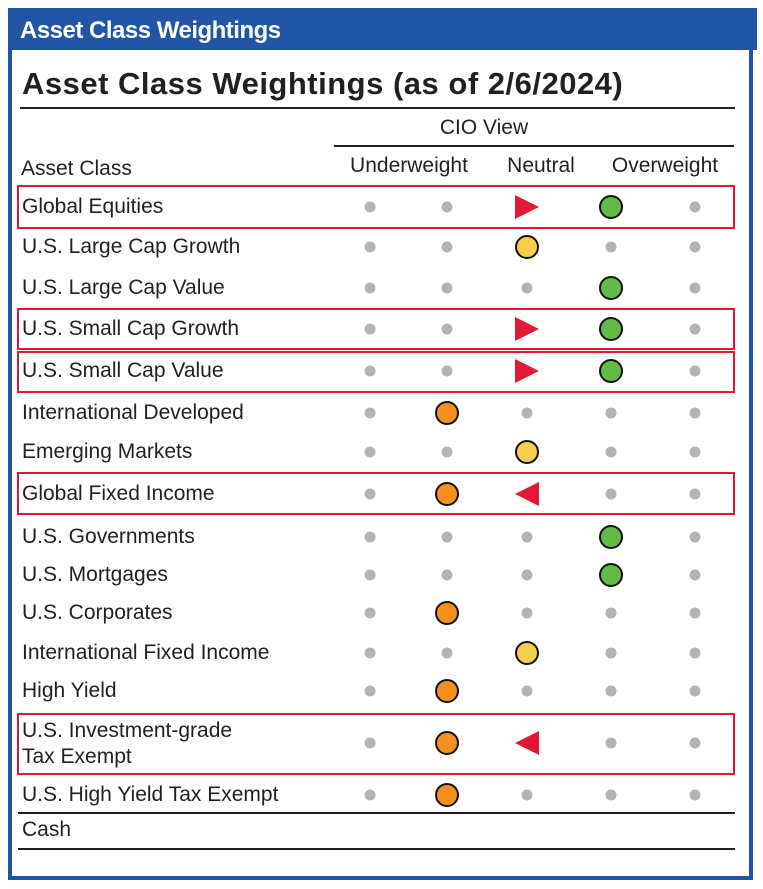 The width and height of the screenshot is (763, 889). What do you see at coordinates (47, 829) in the screenshot?
I see `asset-class-label: Cash` at bounding box center [47, 829].